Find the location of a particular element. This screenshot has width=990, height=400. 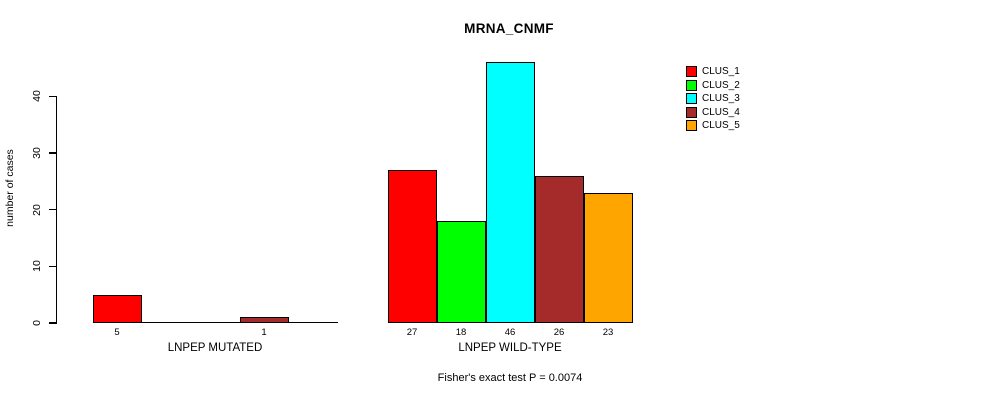

bar-clus_4-group2 is located at coordinates (559, 249).